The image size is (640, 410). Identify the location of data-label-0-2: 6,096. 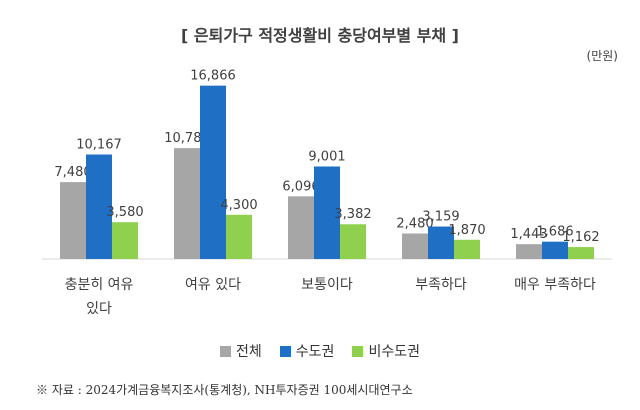
(300, 186).